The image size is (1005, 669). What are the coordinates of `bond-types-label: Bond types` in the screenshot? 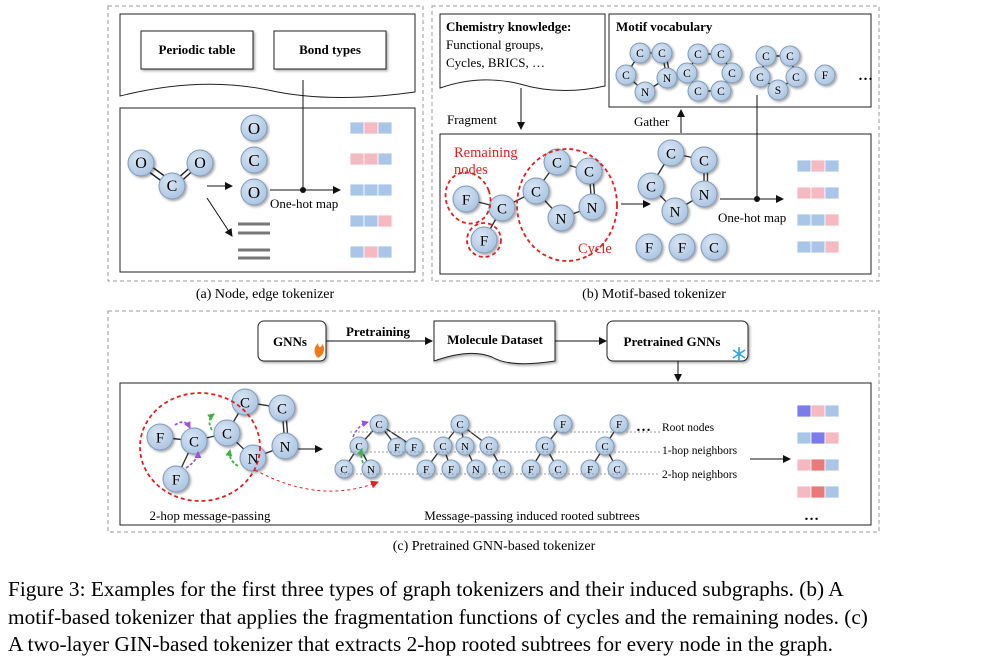 It's located at (330, 49).